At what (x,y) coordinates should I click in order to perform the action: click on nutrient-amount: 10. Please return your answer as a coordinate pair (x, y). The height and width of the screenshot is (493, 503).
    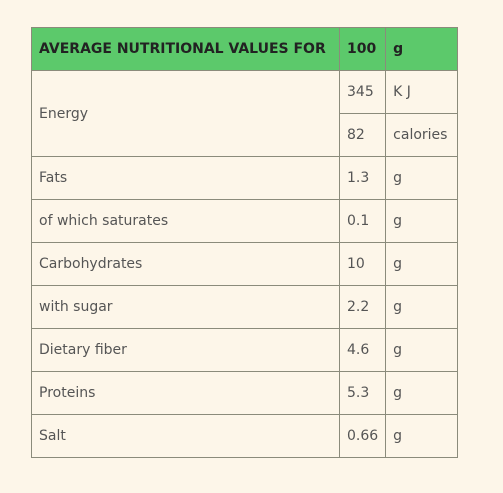
    Looking at the image, I should click on (362, 264).